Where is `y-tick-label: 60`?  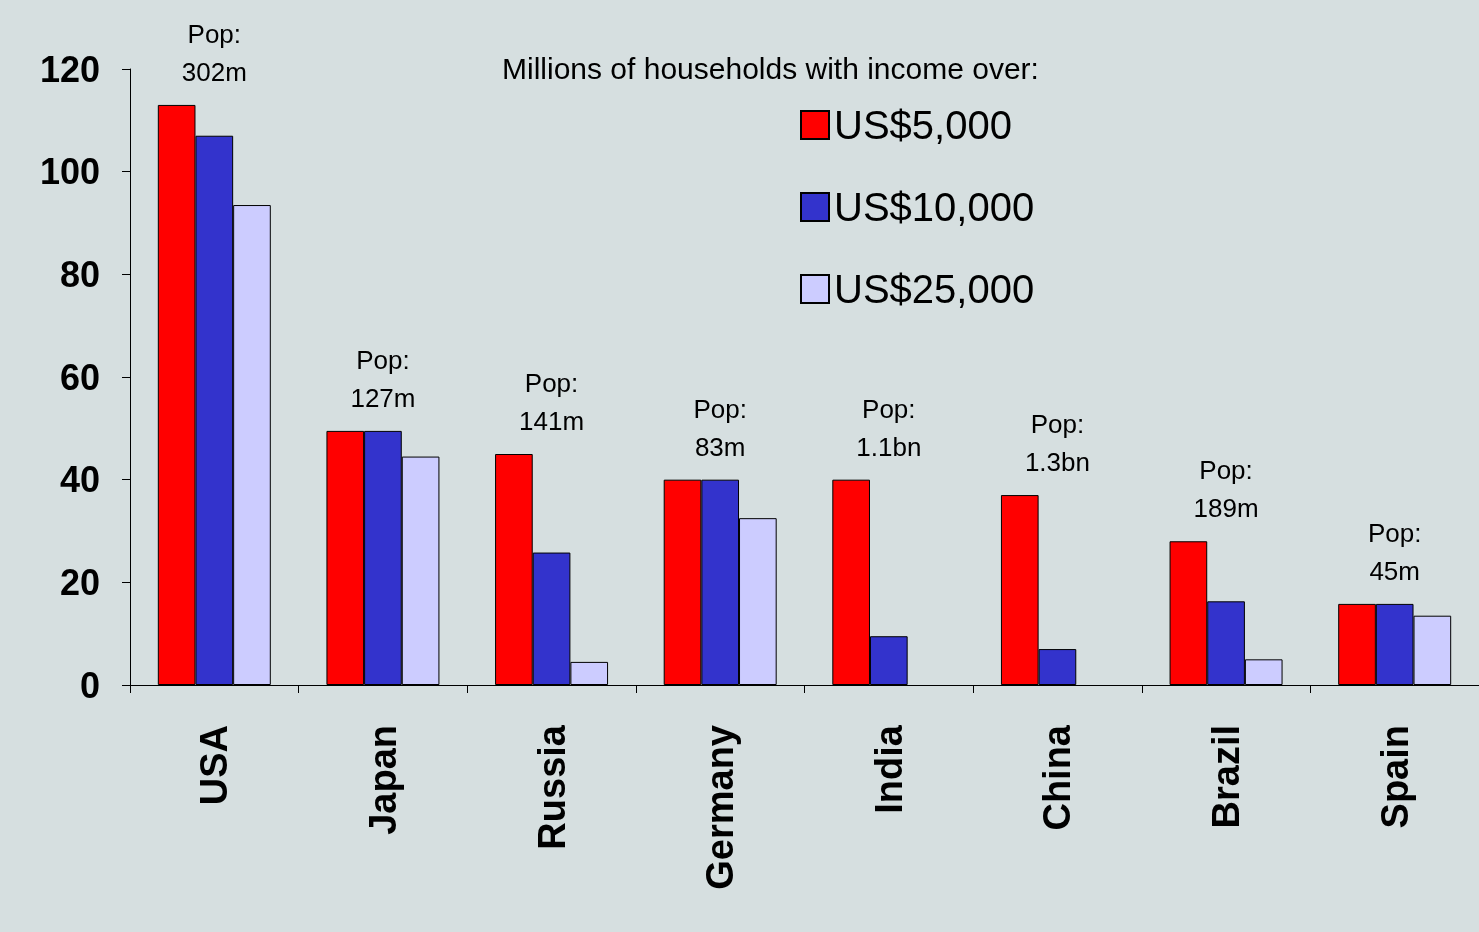
y-tick-label: 60 is located at coordinates (79, 377).